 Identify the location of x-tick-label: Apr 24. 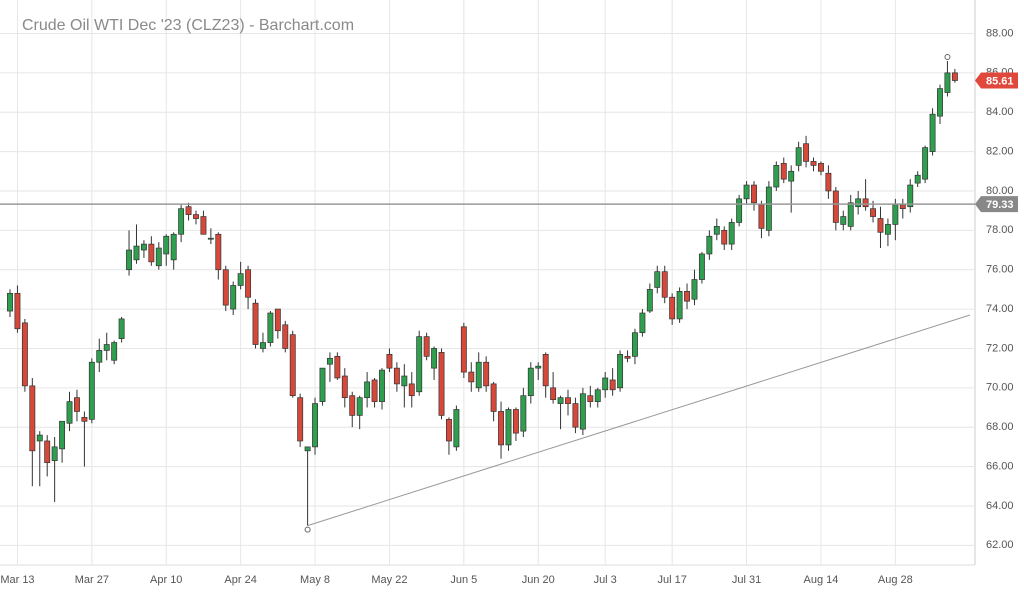
(240, 580).